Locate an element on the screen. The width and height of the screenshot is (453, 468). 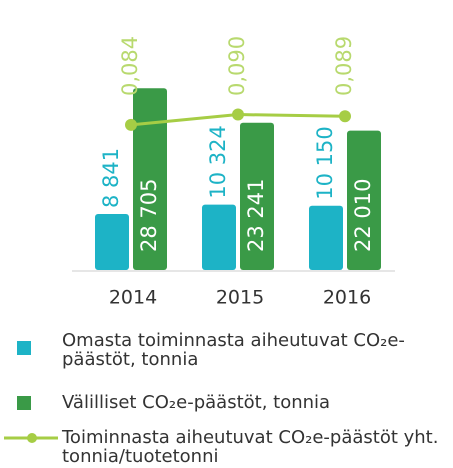
legend-label: Välilliset CO₂e-päästöt, tonnia is located at coordinates (196, 402).